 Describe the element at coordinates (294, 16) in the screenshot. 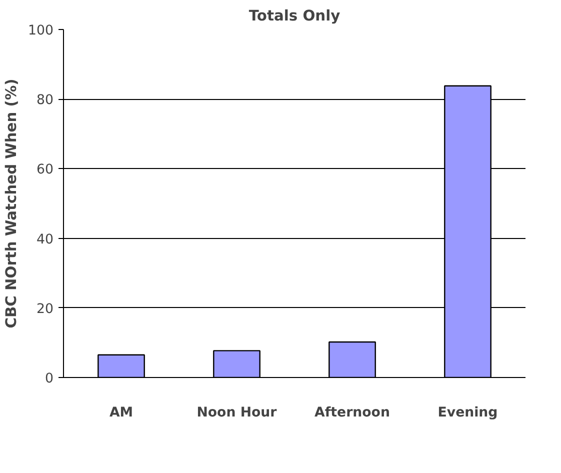

I see `chart-title: Totals Only` at that location.